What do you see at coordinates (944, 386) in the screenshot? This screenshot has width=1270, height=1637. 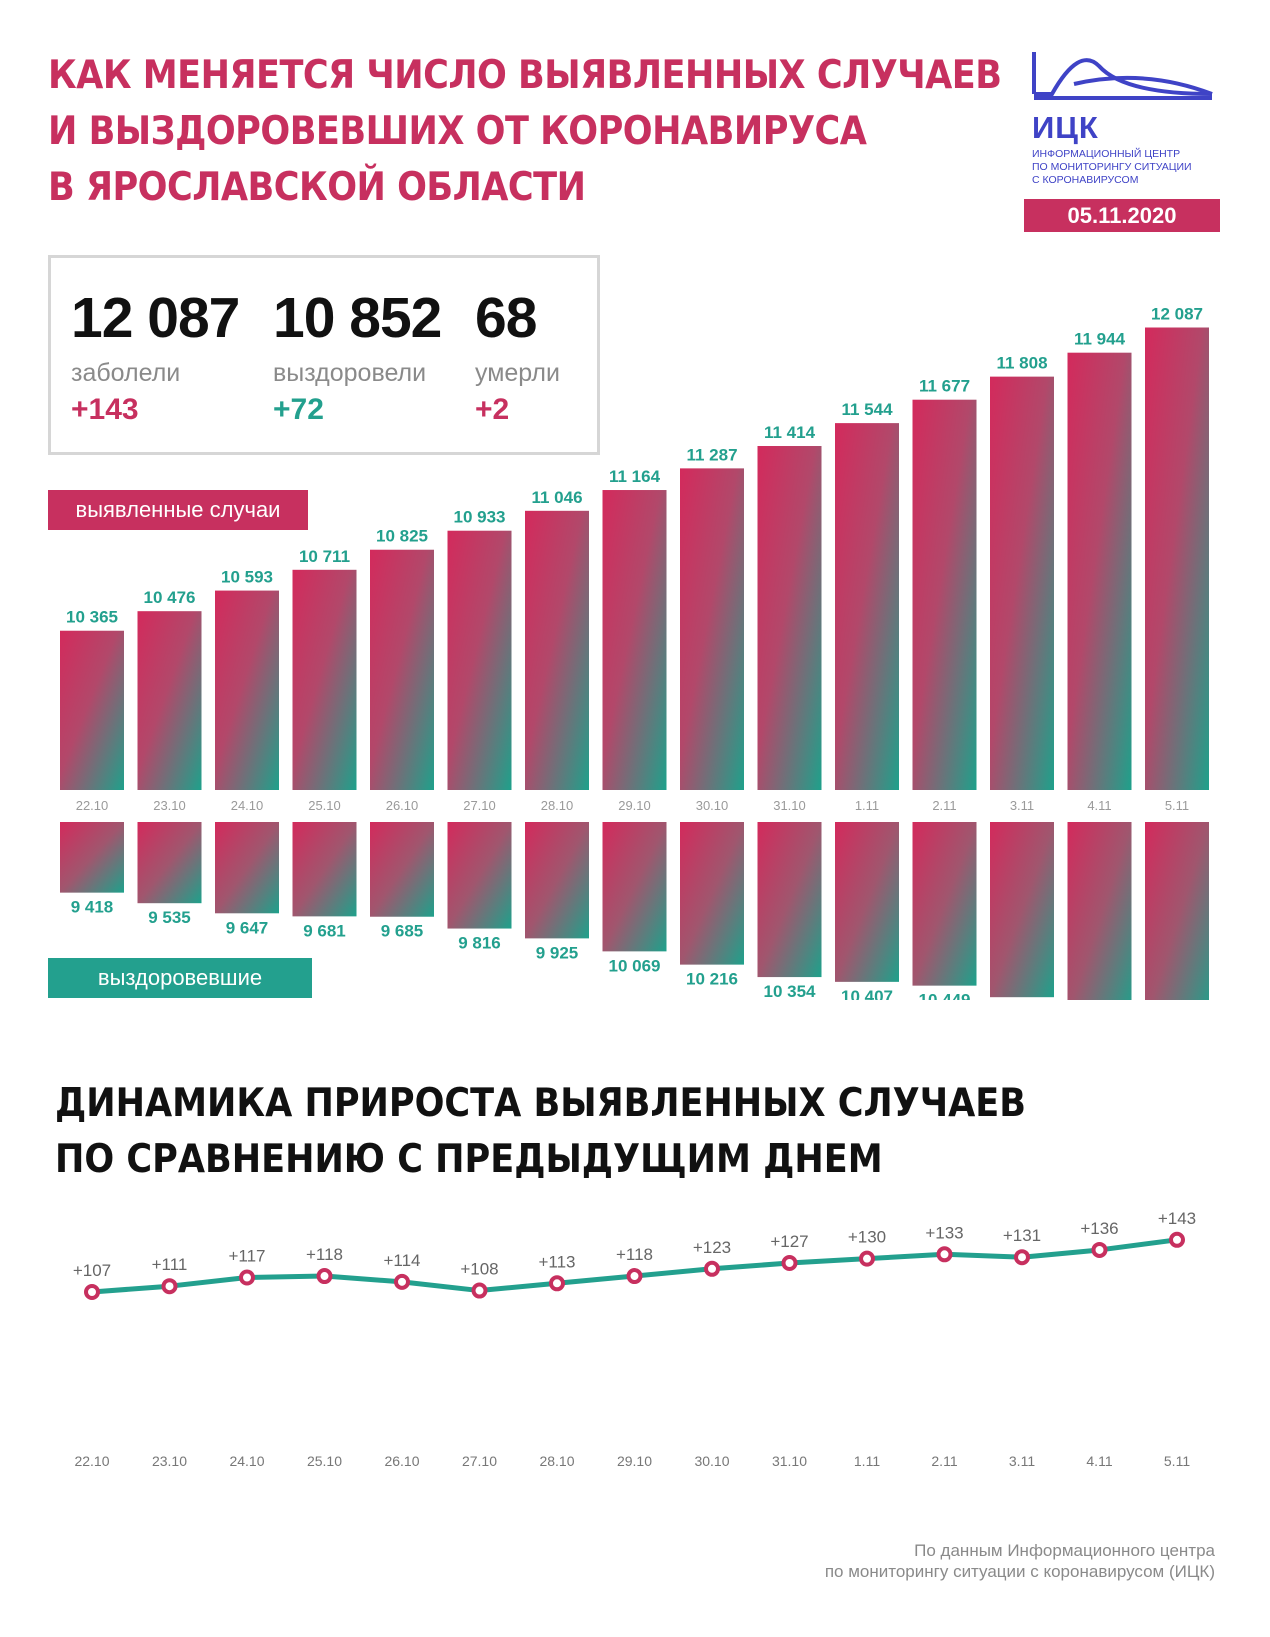 I see `bar-label-cases: 11 677` at bounding box center [944, 386].